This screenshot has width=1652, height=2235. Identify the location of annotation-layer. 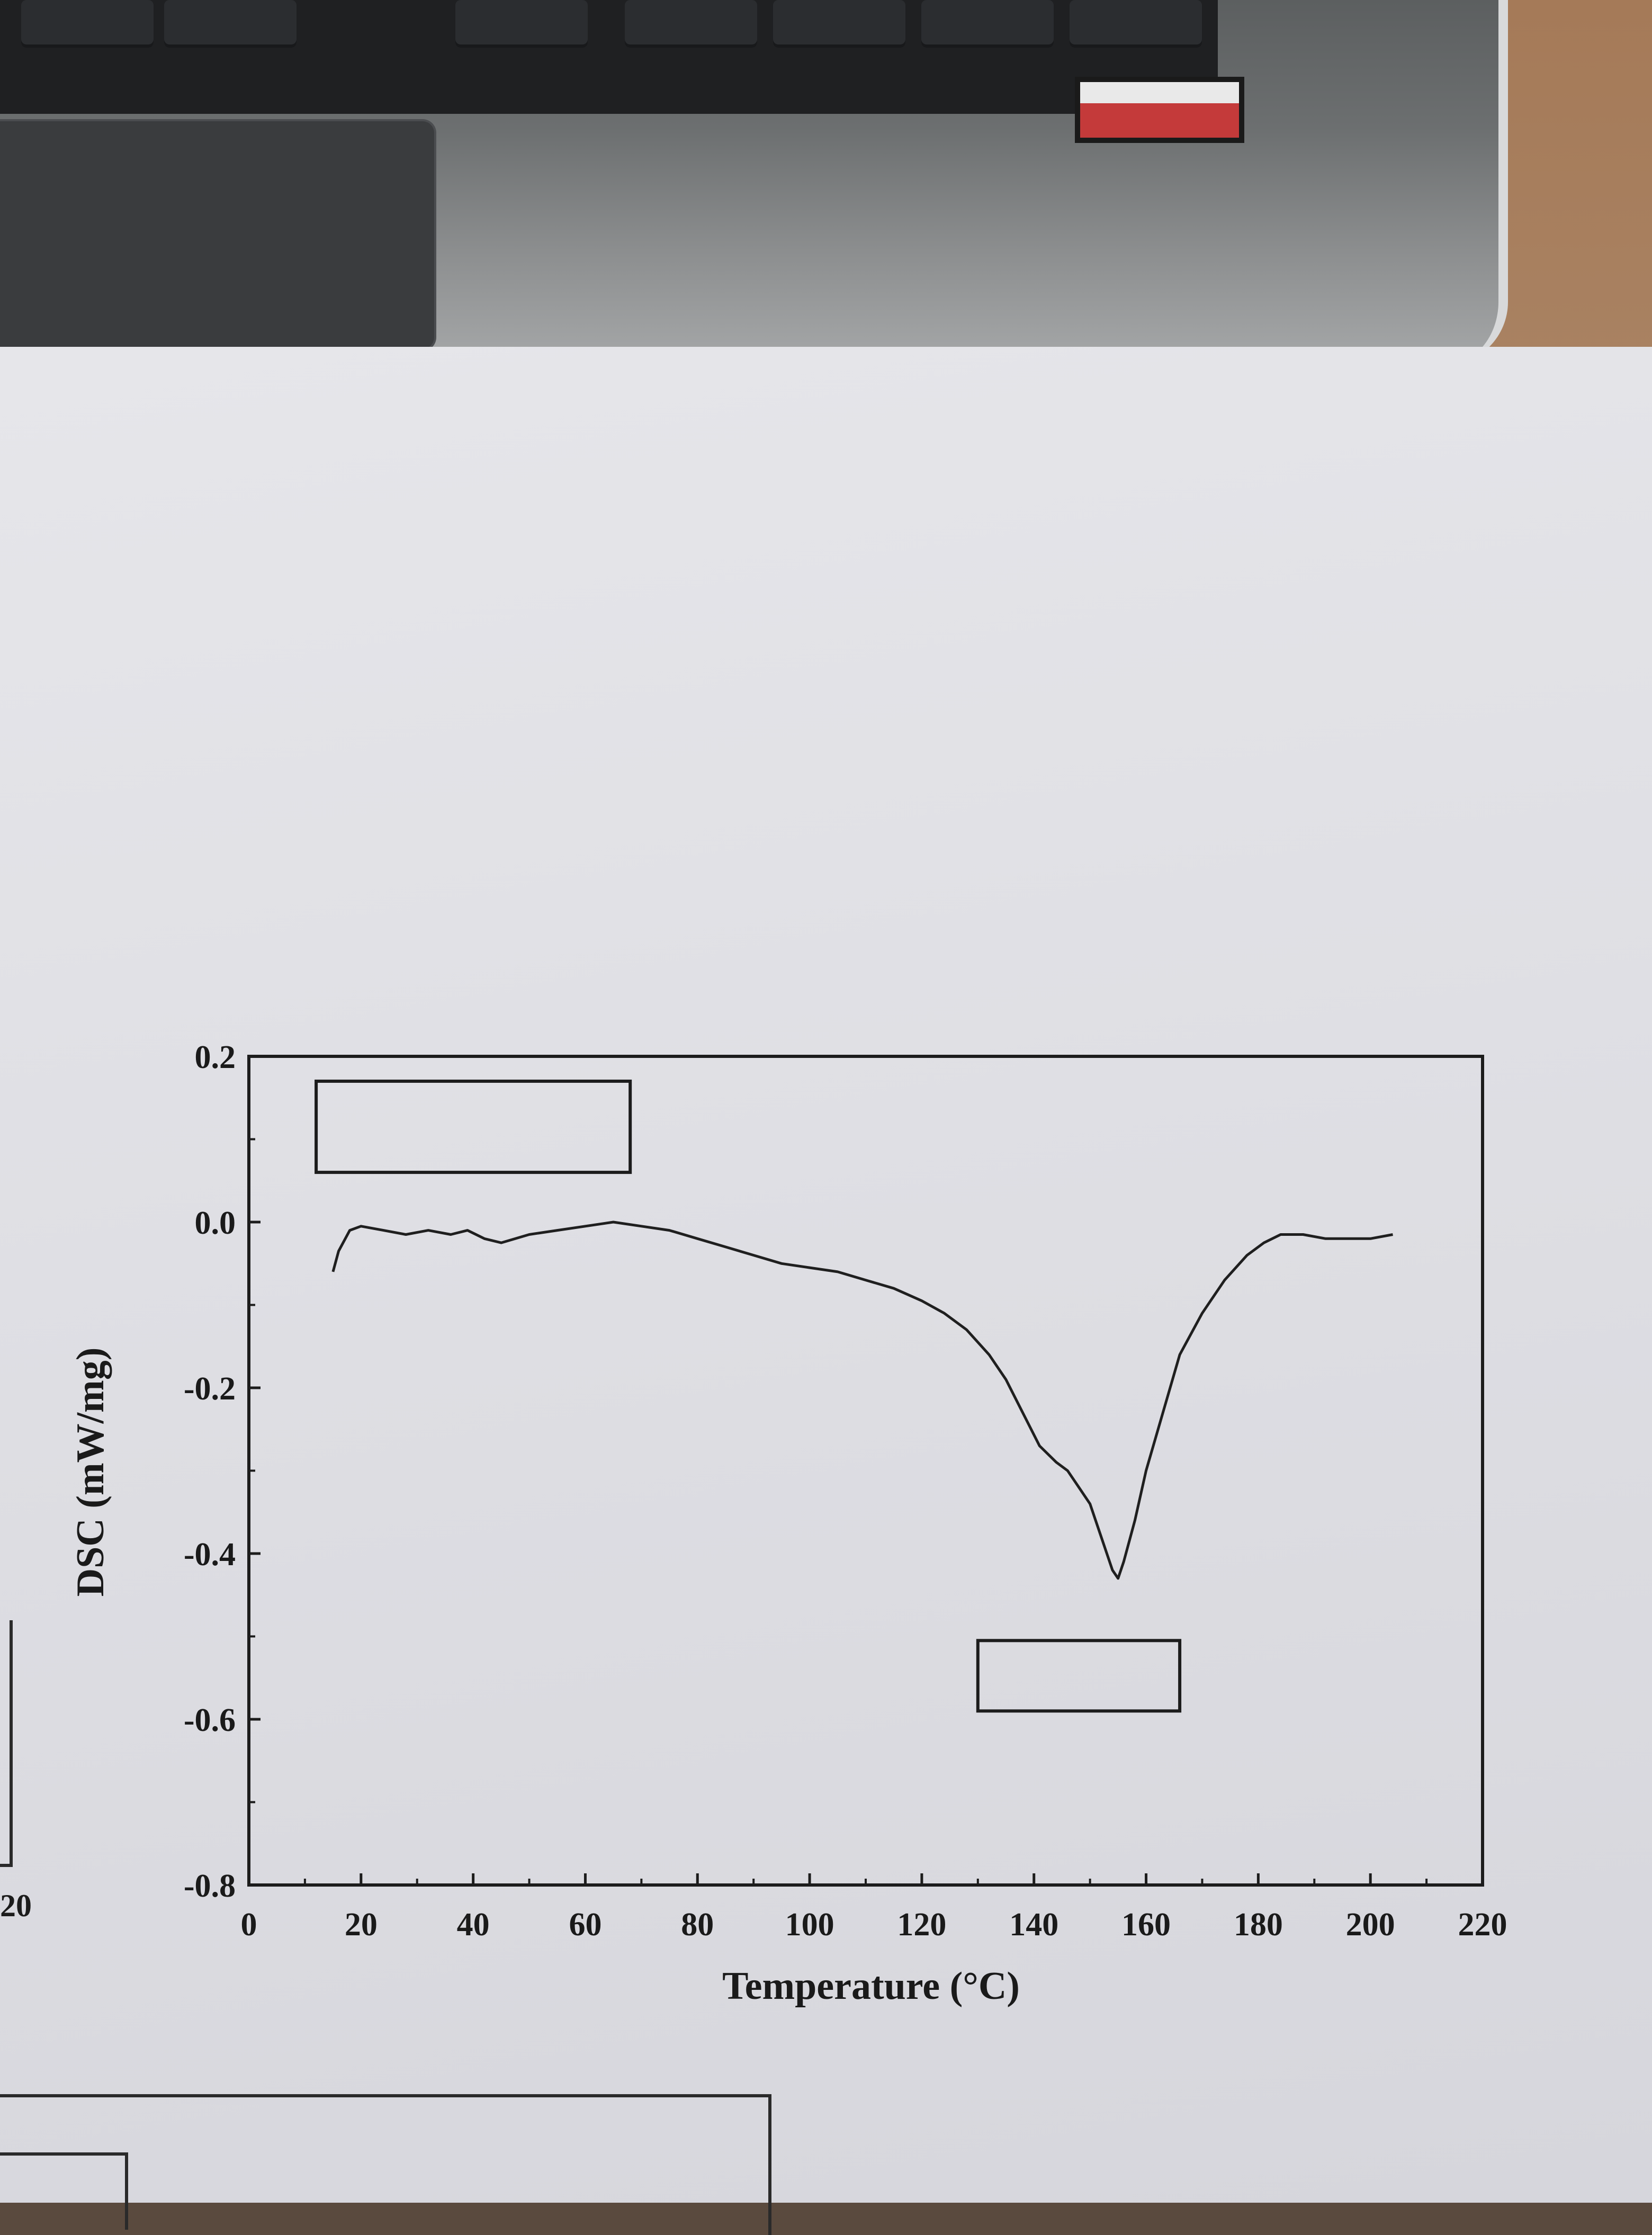
(748, 1396).